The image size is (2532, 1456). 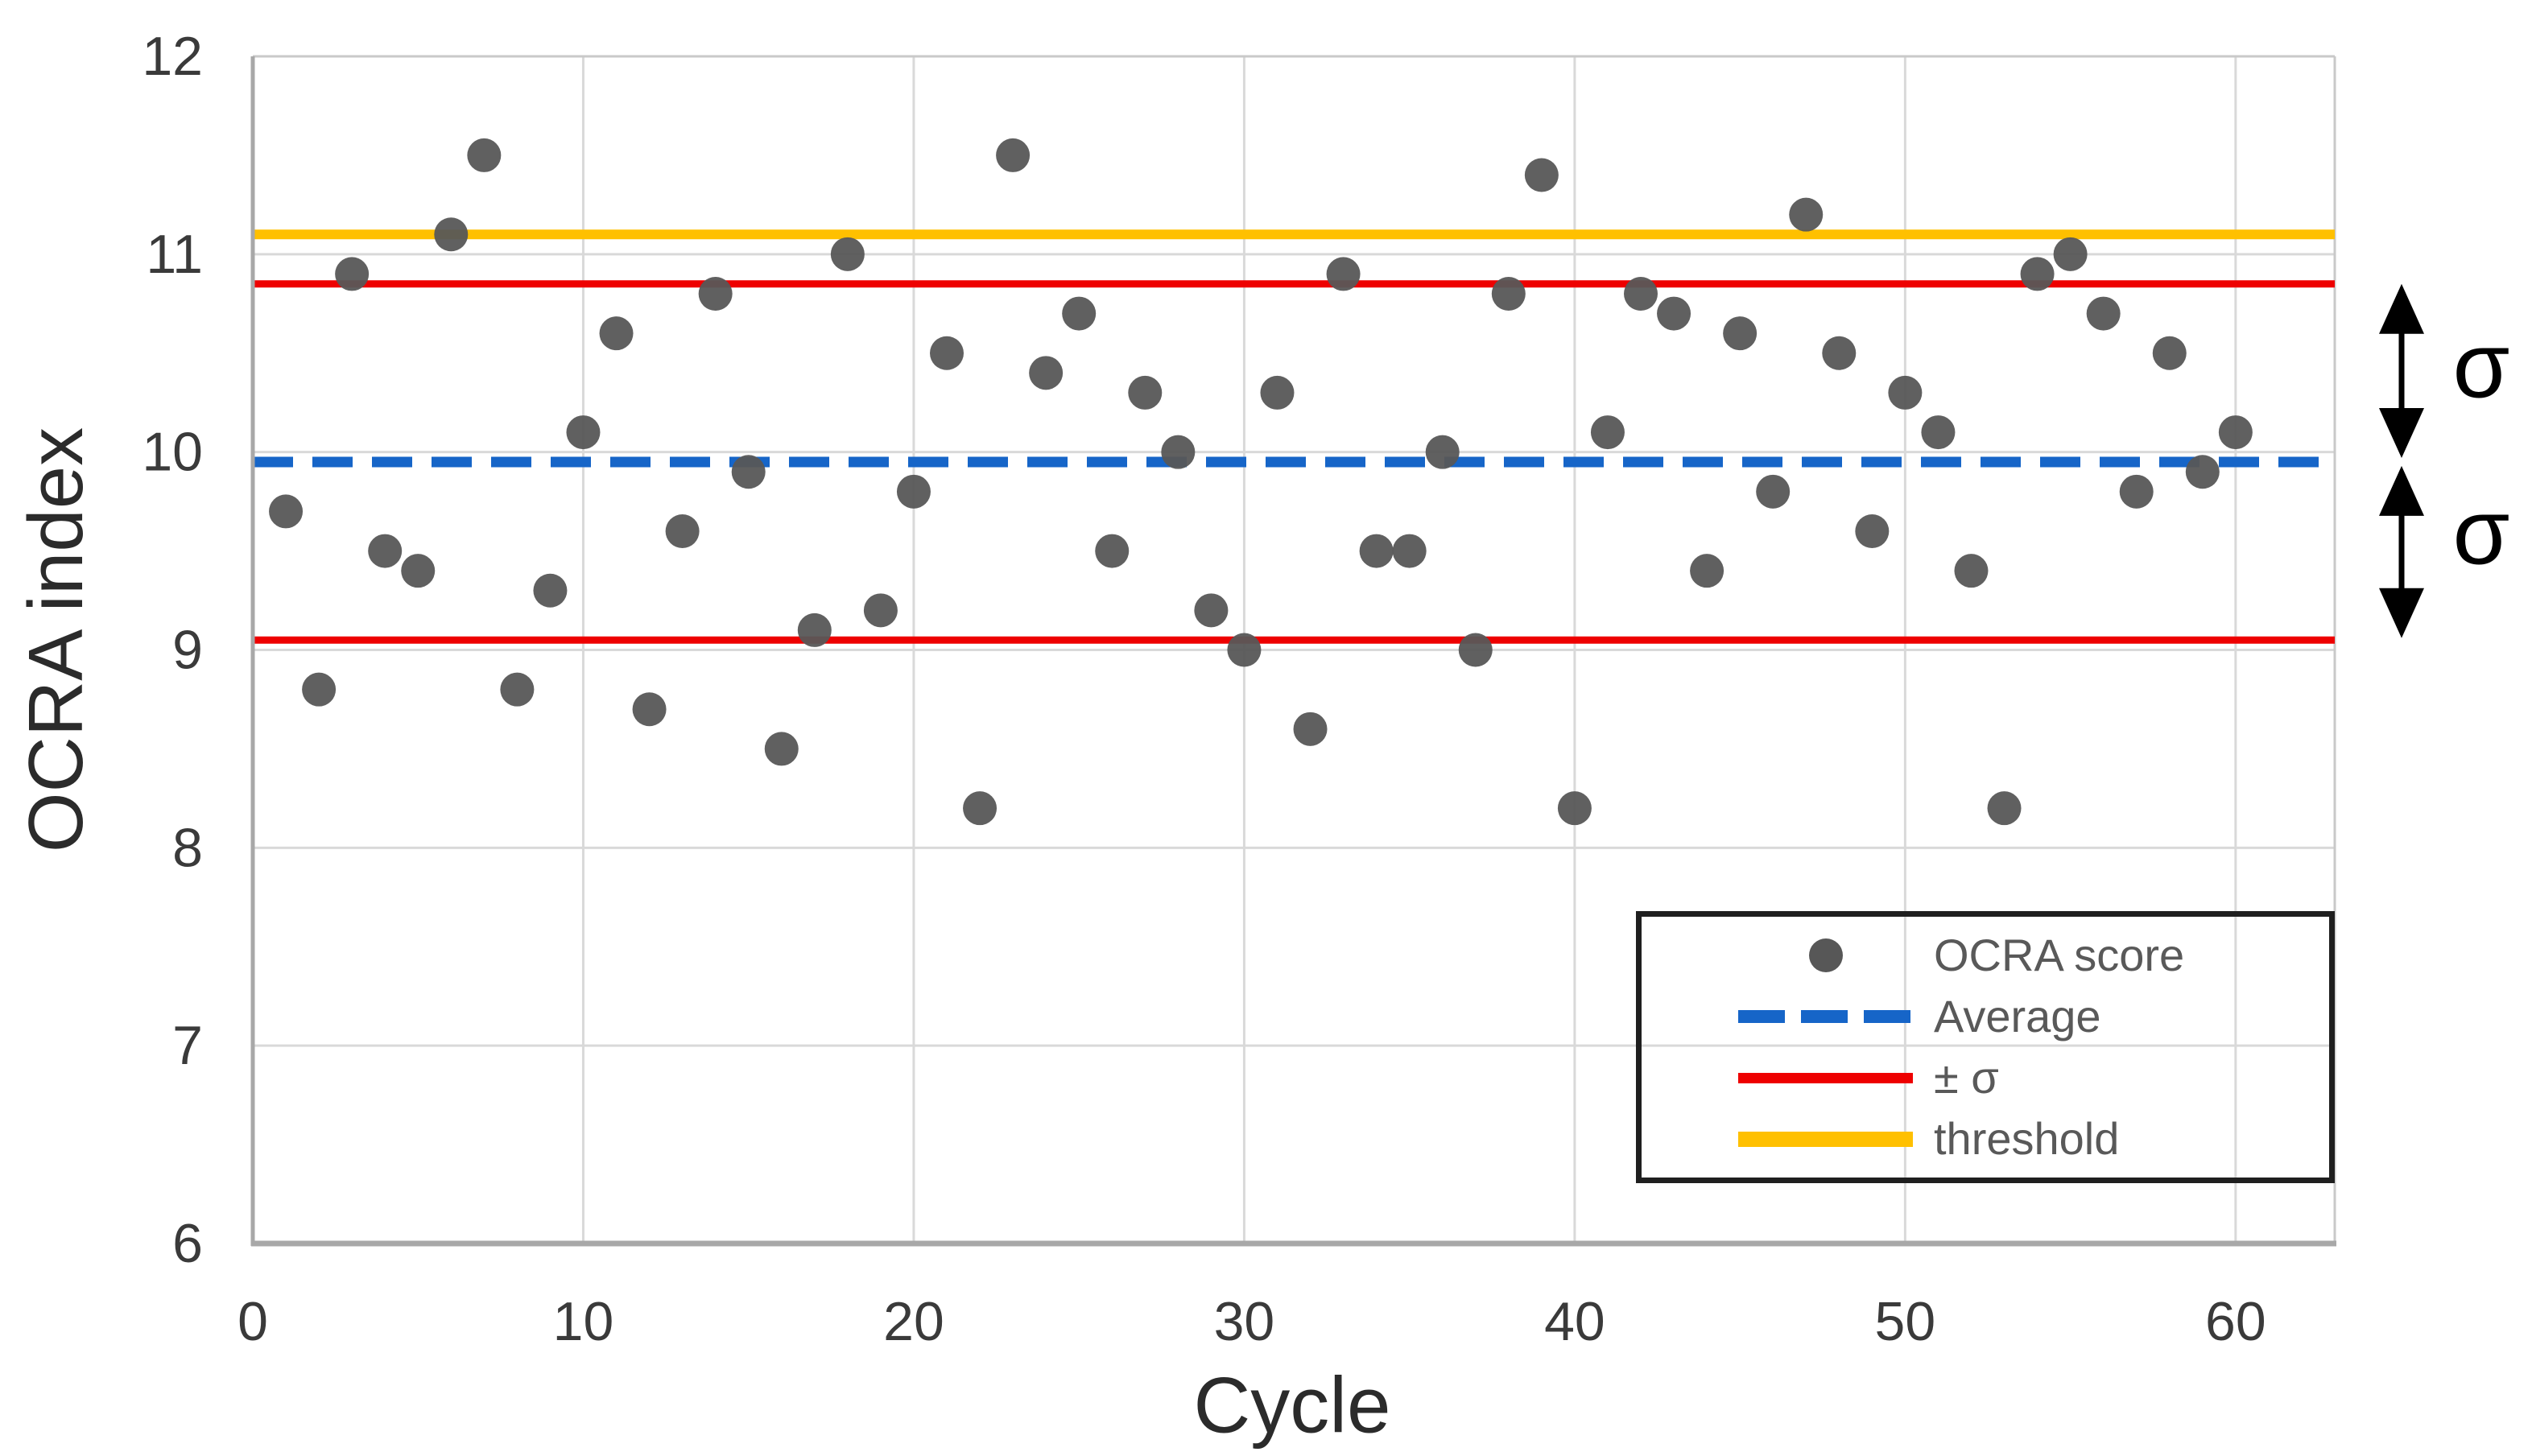 What do you see at coordinates (913, 1321) in the screenshot?
I see `x-tick-label: 20` at bounding box center [913, 1321].